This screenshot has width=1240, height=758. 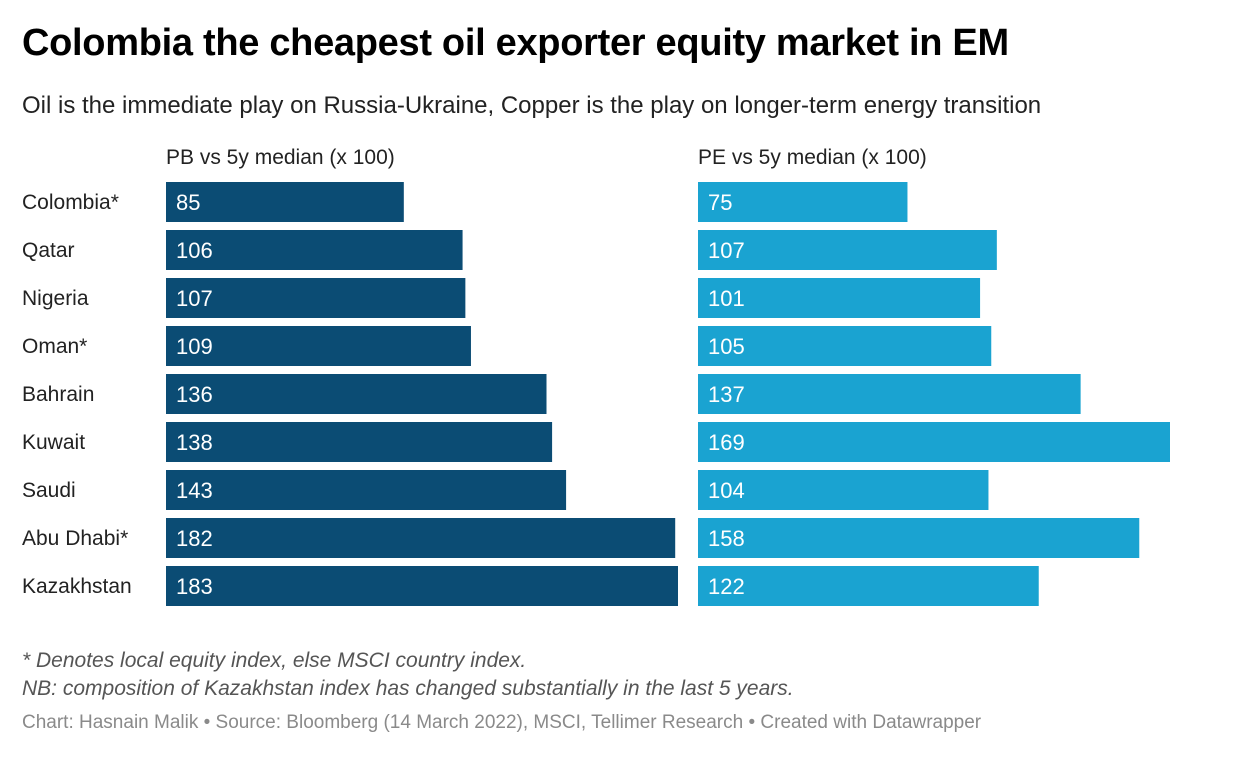 I want to click on category-label-kazakhstan: Kazakhstan, so click(x=77, y=586).